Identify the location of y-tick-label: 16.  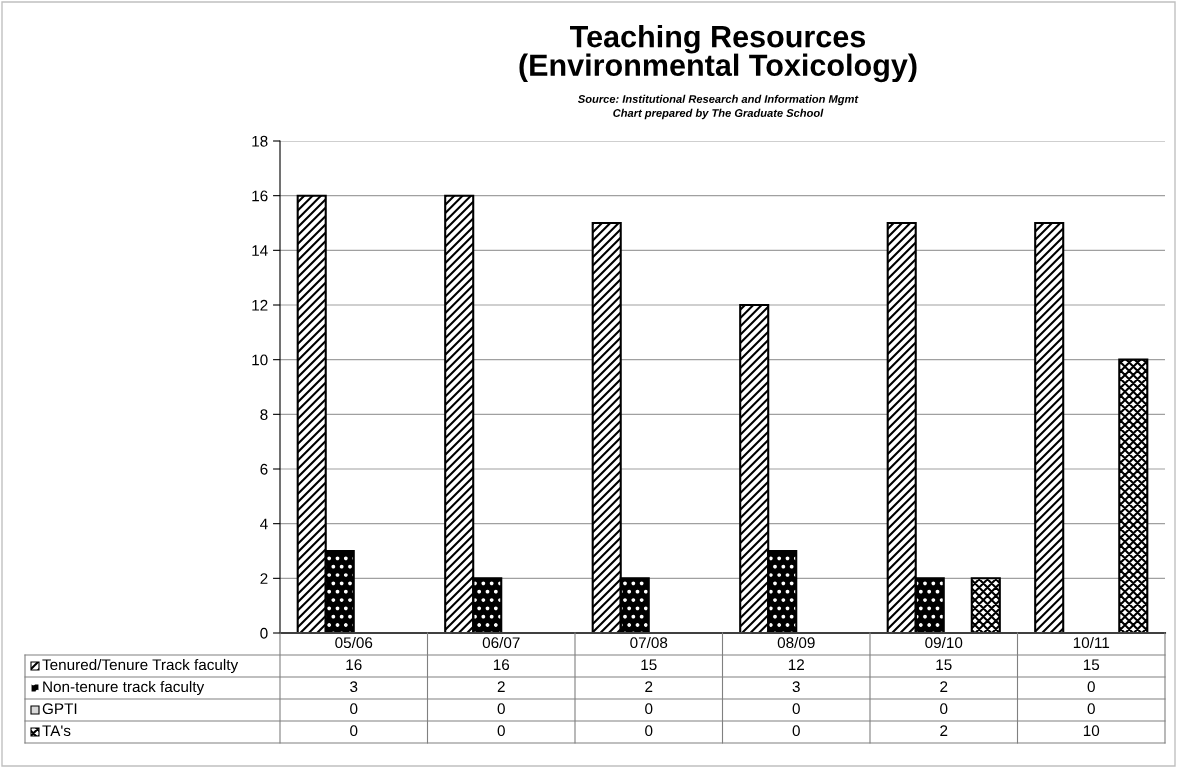
(260, 196).